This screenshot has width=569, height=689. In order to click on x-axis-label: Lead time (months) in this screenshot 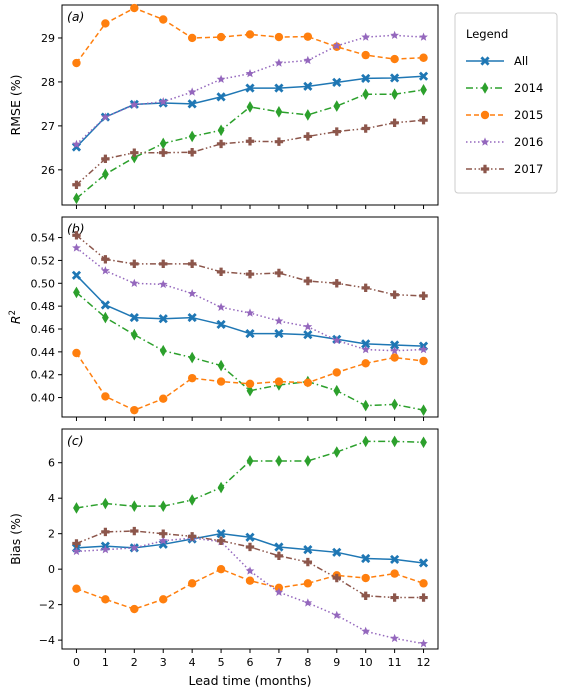, I will do `click(249, 680)`.